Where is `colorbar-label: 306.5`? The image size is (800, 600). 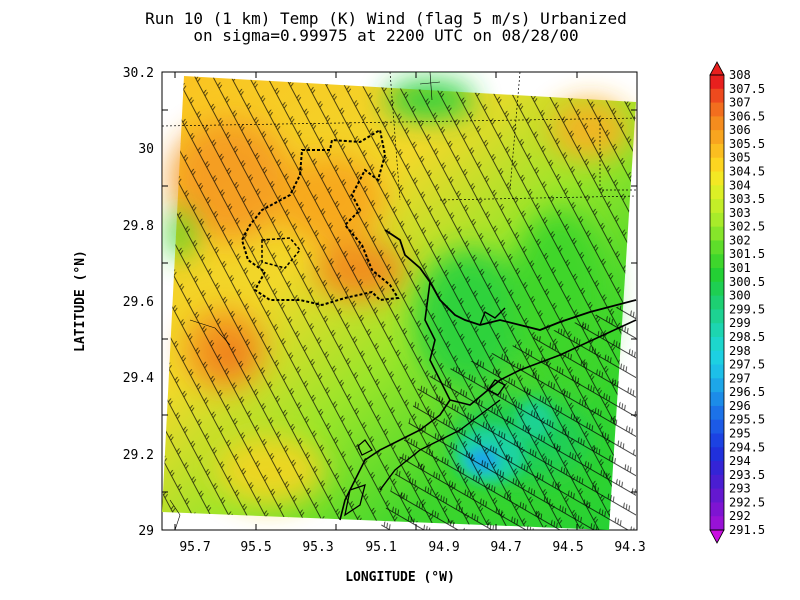
colorbar-label: 306.5 is located at coordinates (747, 116).